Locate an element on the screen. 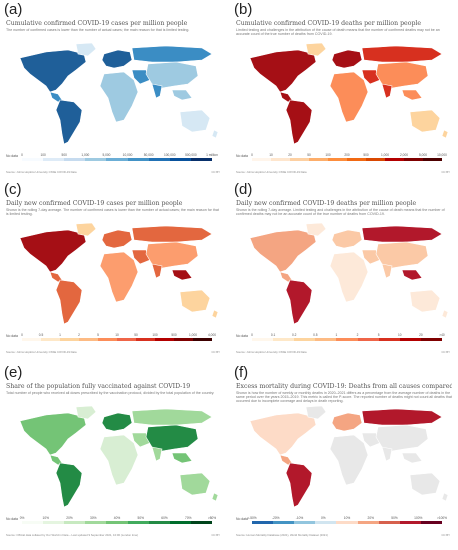 Image resolution: width=458 pixels, height=550 pixels. legend-tick-label: 500 is located at coordinates (64, 155).